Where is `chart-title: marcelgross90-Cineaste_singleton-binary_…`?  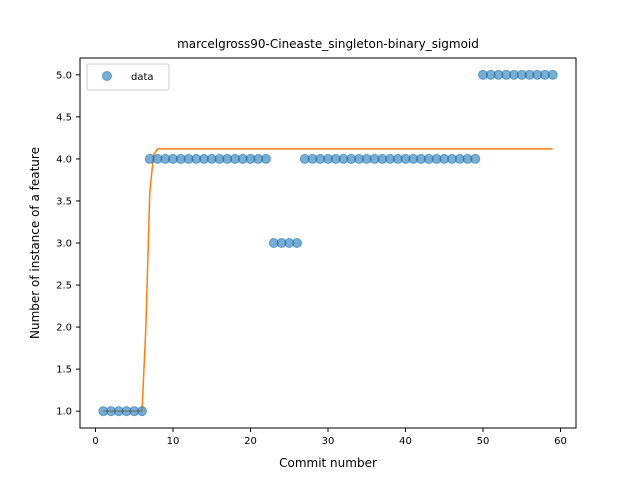
chart-title: marcelgross90-Cineaste_singleton-binary_… is located at coordinates (328, 44).